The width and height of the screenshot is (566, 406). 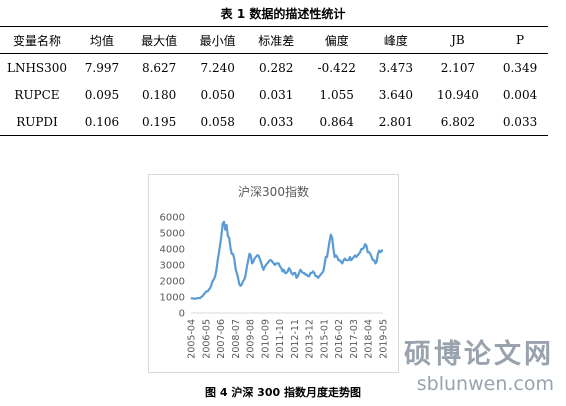 I want to click on table-cell: RUPDI, so click(x=37, y=122).